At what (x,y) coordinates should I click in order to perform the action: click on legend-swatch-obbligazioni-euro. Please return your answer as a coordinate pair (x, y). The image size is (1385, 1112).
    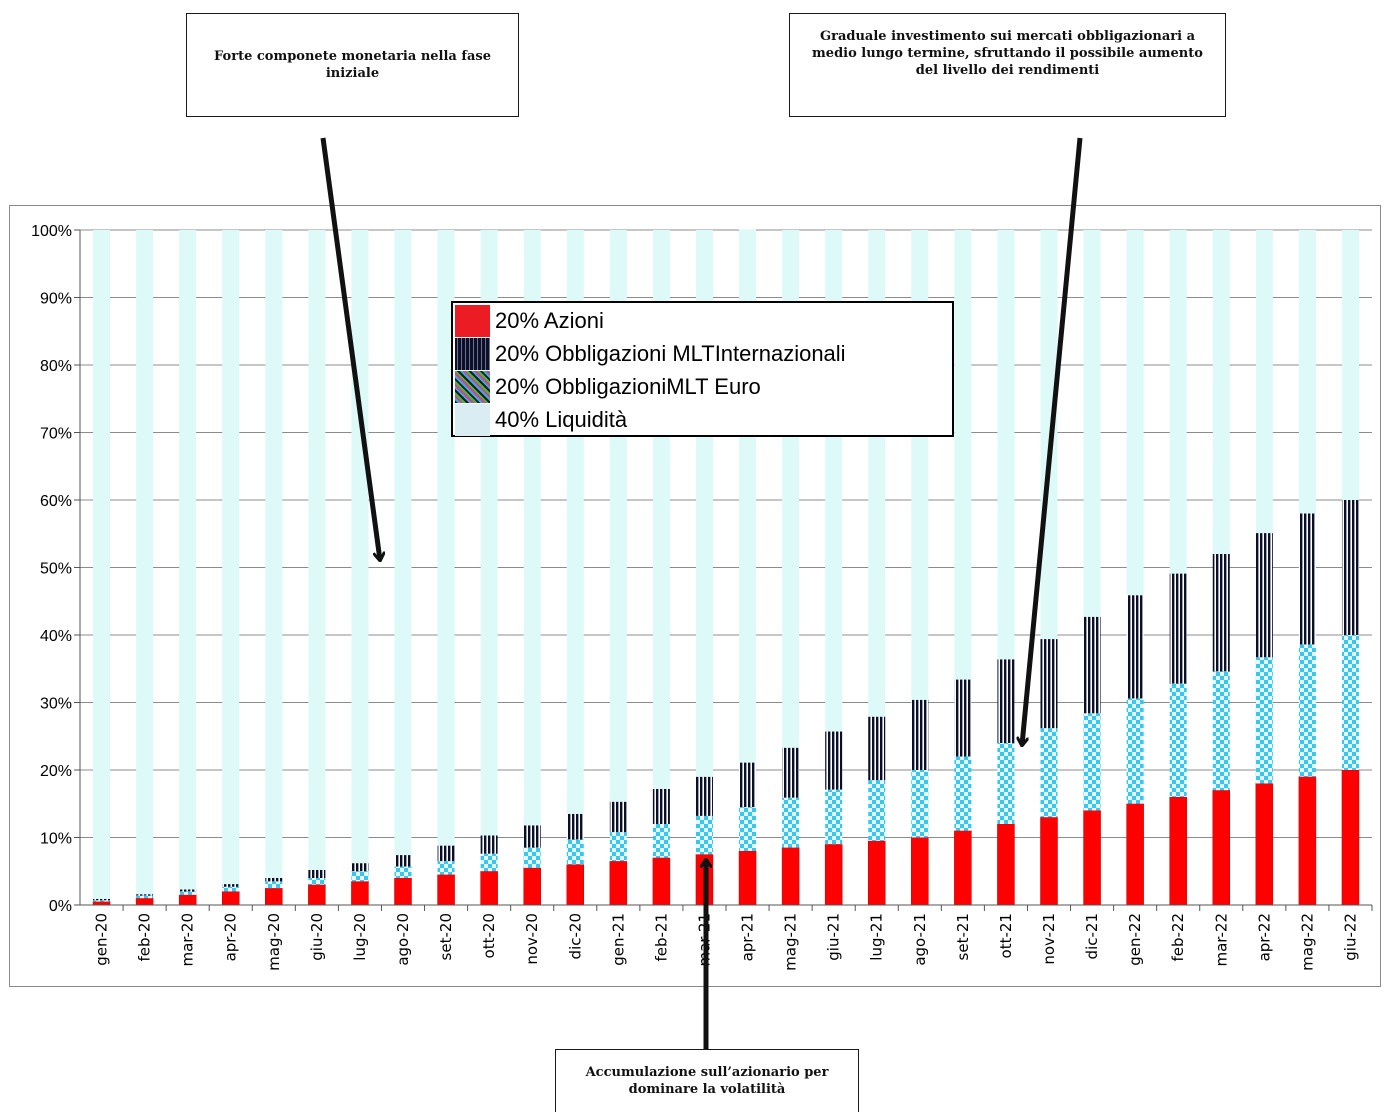
    Looking at the image, I should click on (472, 387).